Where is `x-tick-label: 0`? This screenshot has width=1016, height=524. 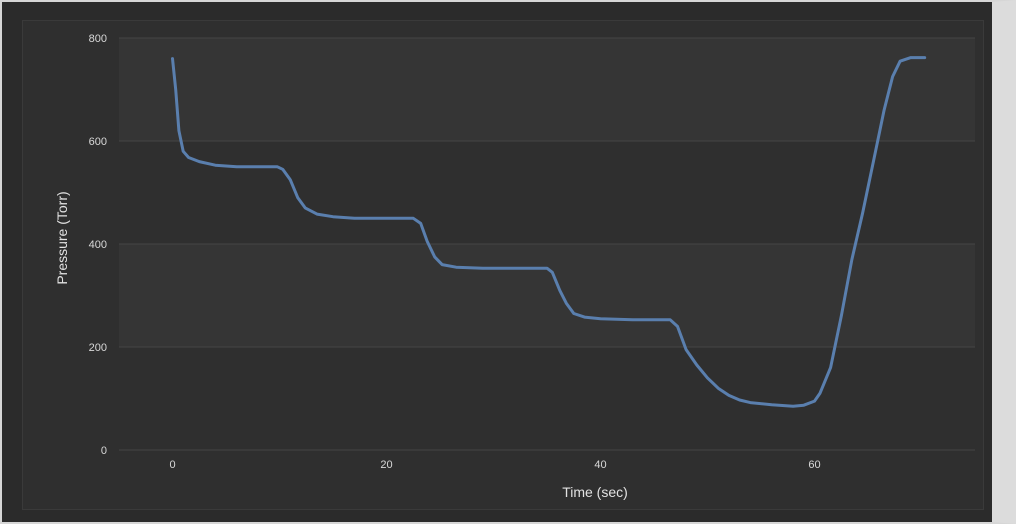 x-tick-label: 0 is located at coordinates (172, 465).